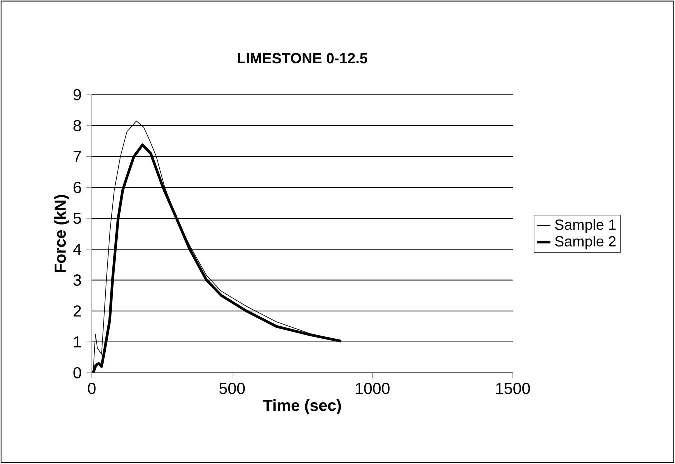  I want to click on x-tick-label: 500, so click(233, 388).